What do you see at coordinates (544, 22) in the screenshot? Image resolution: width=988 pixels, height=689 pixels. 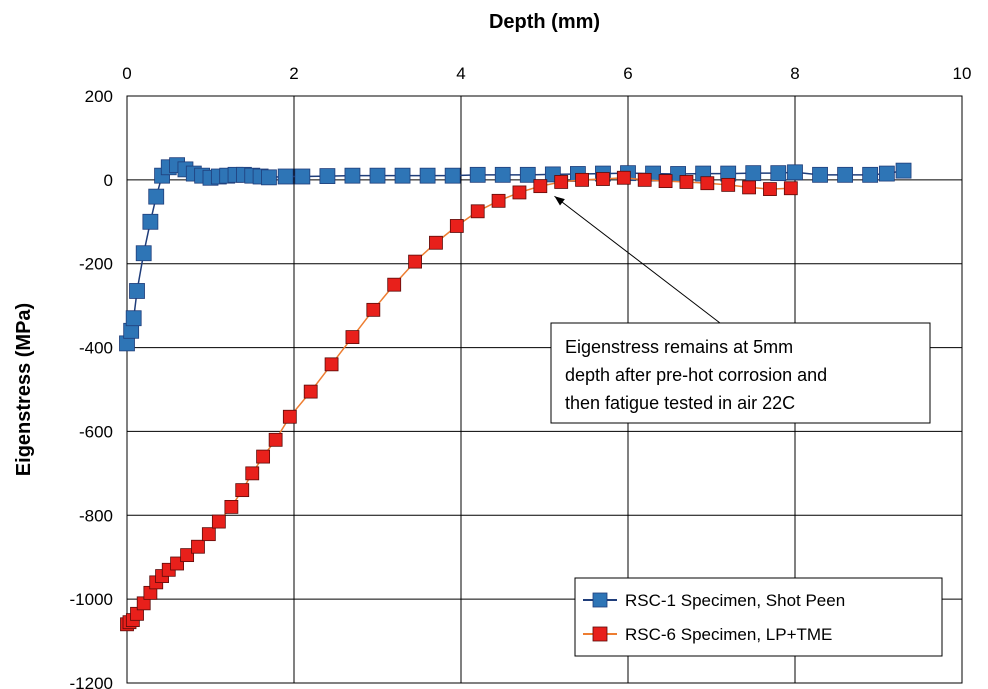 I see `x-axis-title: Depth (mm)` at bounding box center [544, 22].